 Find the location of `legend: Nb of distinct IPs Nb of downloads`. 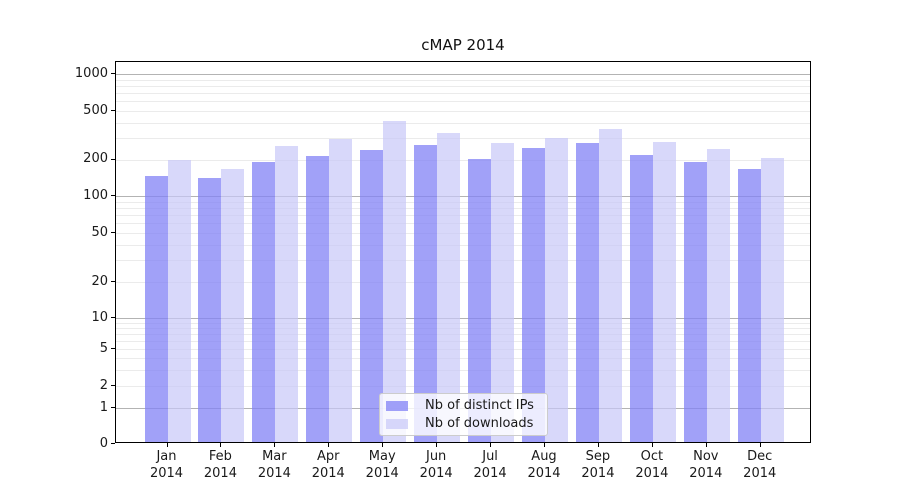

legend: Nb of distinct IPs Nb of downloads is located at coordinates (463, 414).